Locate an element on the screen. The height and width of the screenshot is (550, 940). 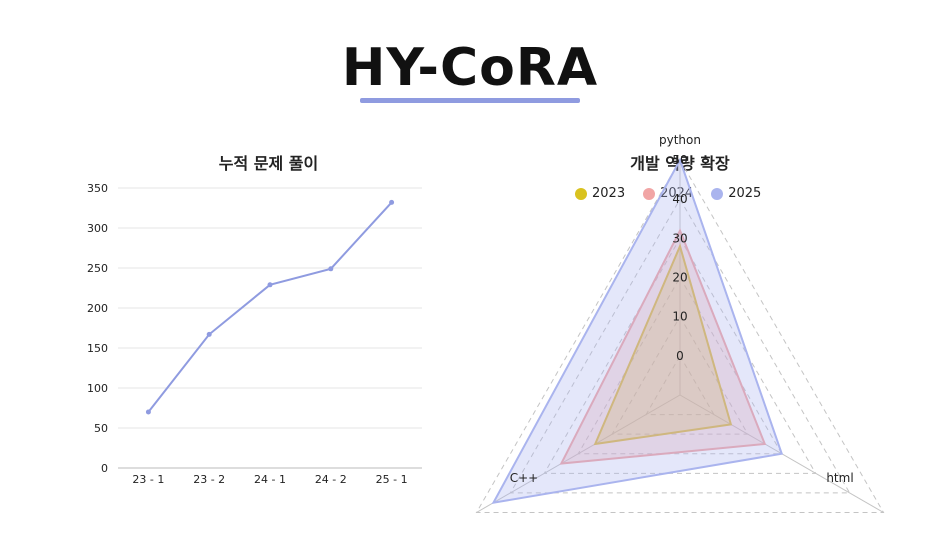
legend-item-2025: 2025 is located at coordinates (736, 193).